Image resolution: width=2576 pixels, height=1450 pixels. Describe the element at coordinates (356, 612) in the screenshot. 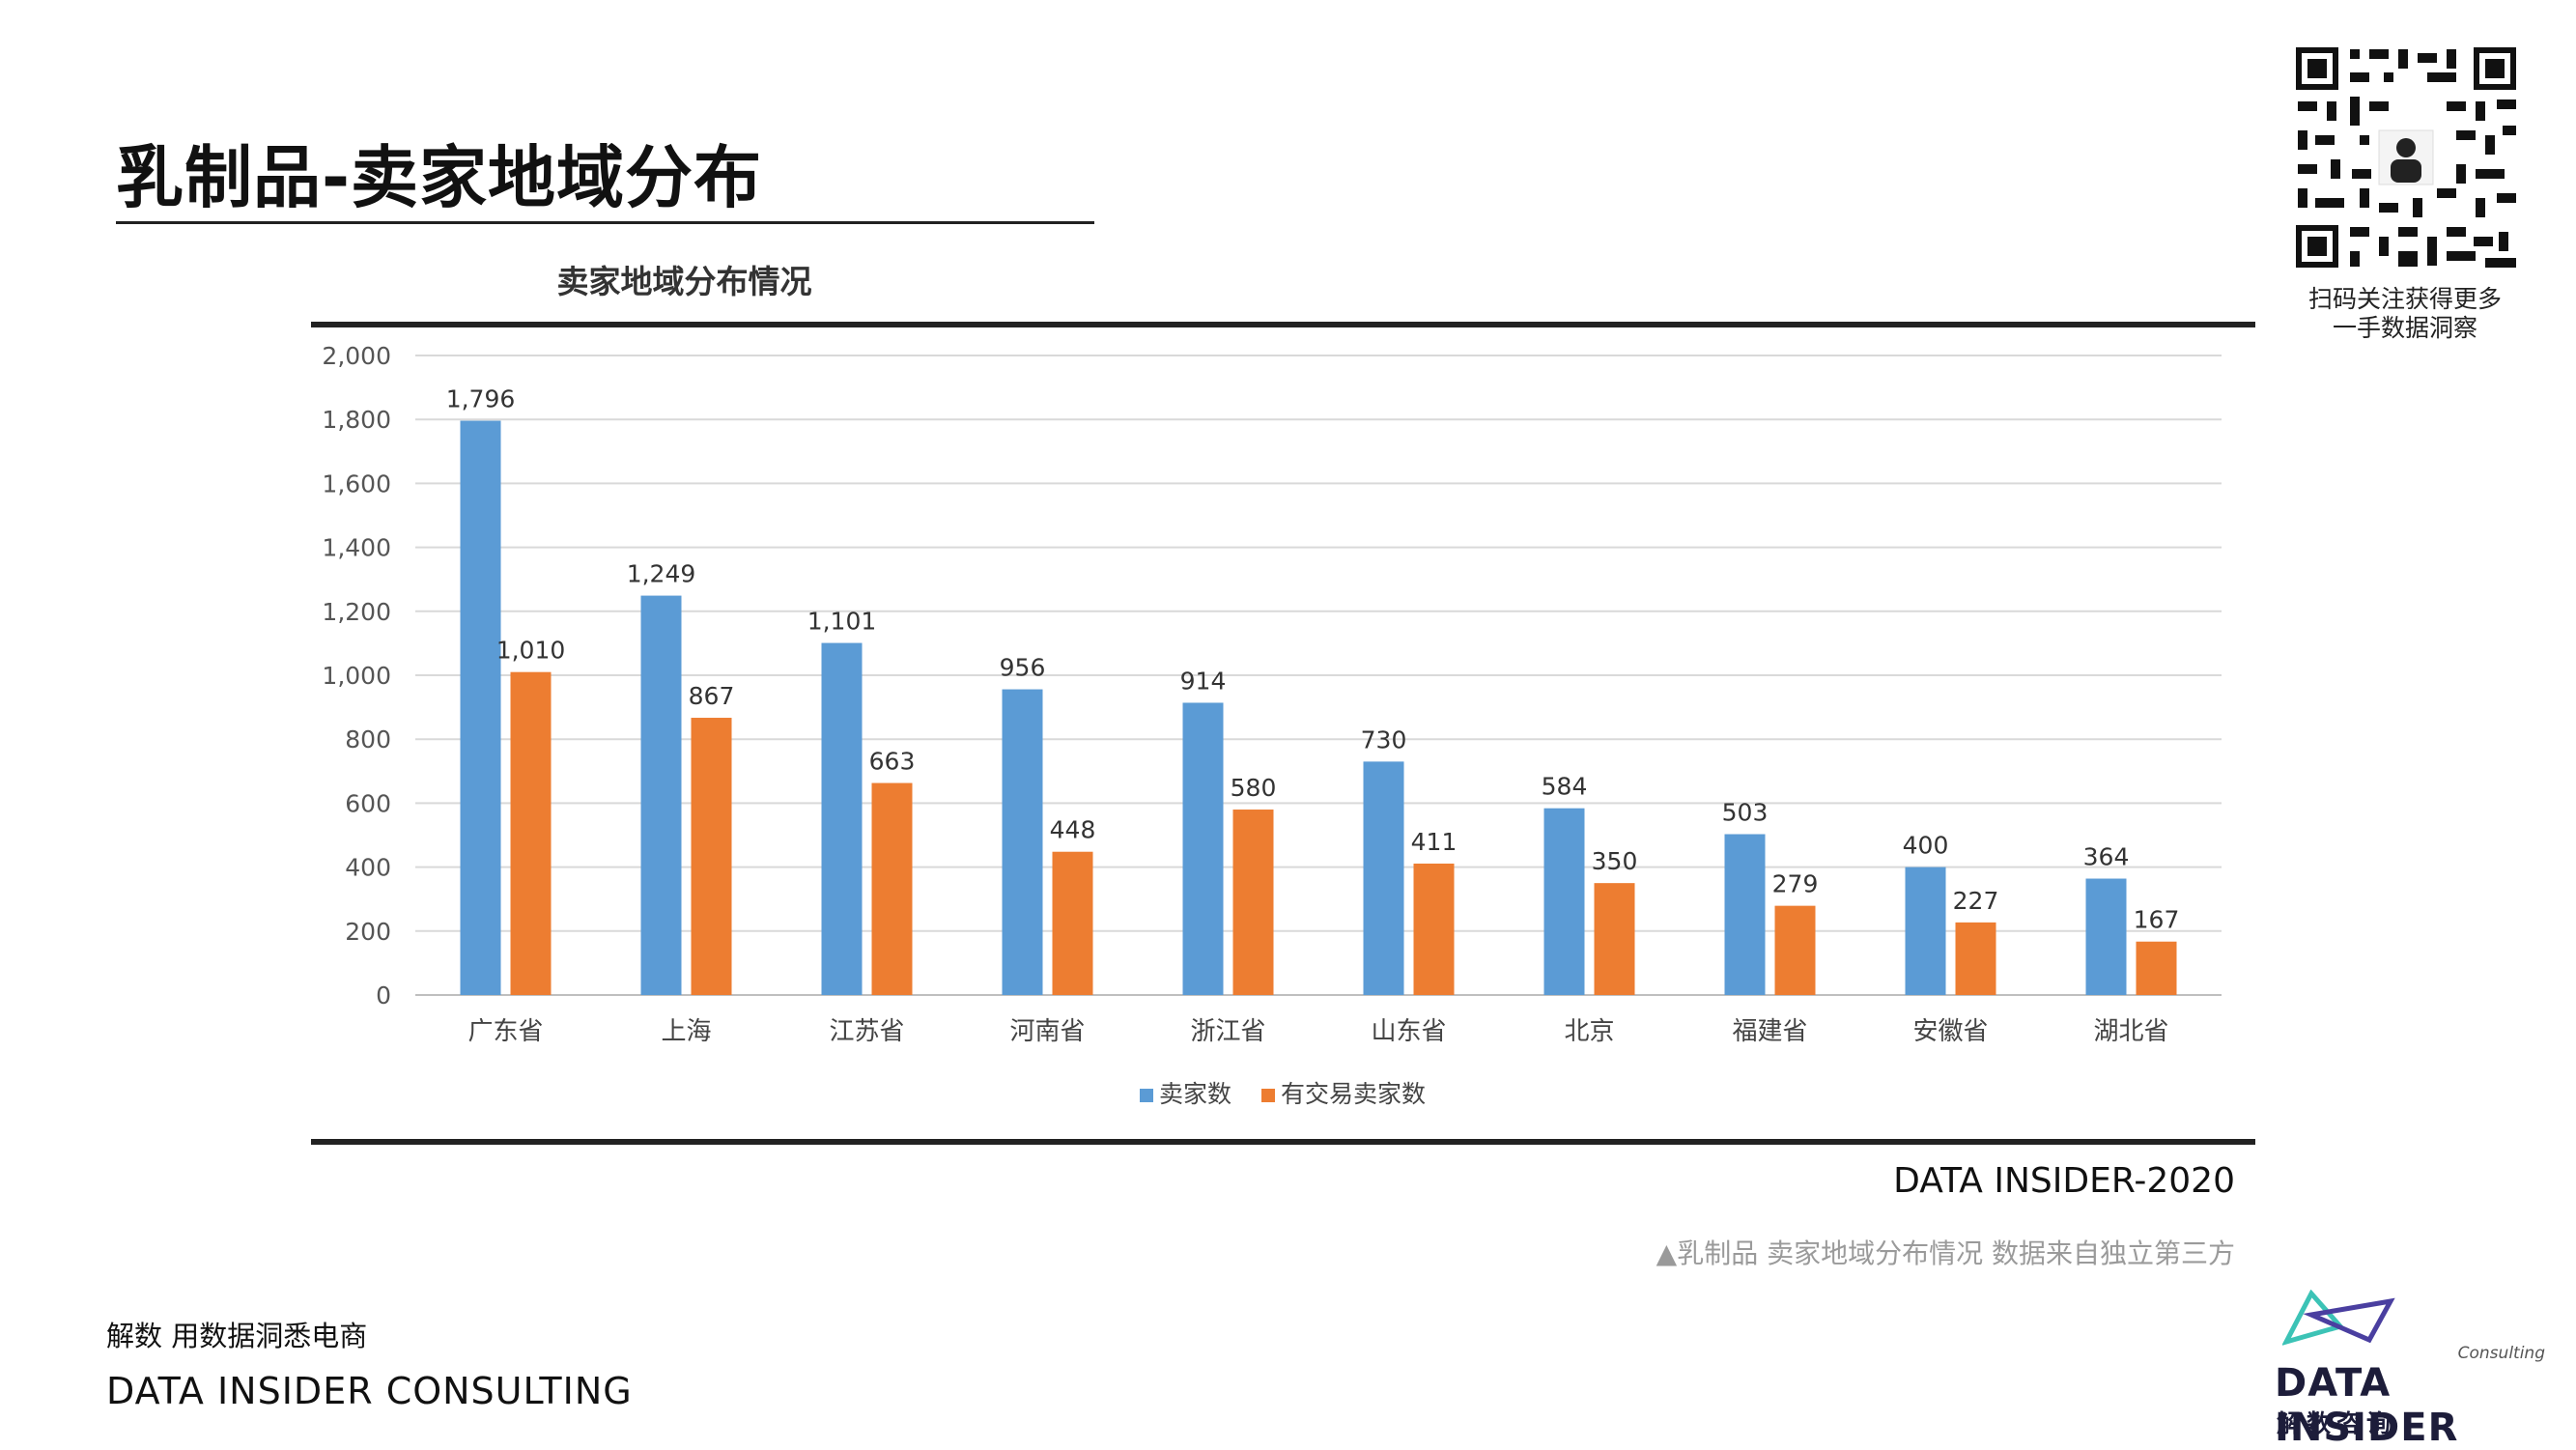

I see `y-tick-label: 1,200` at that location.